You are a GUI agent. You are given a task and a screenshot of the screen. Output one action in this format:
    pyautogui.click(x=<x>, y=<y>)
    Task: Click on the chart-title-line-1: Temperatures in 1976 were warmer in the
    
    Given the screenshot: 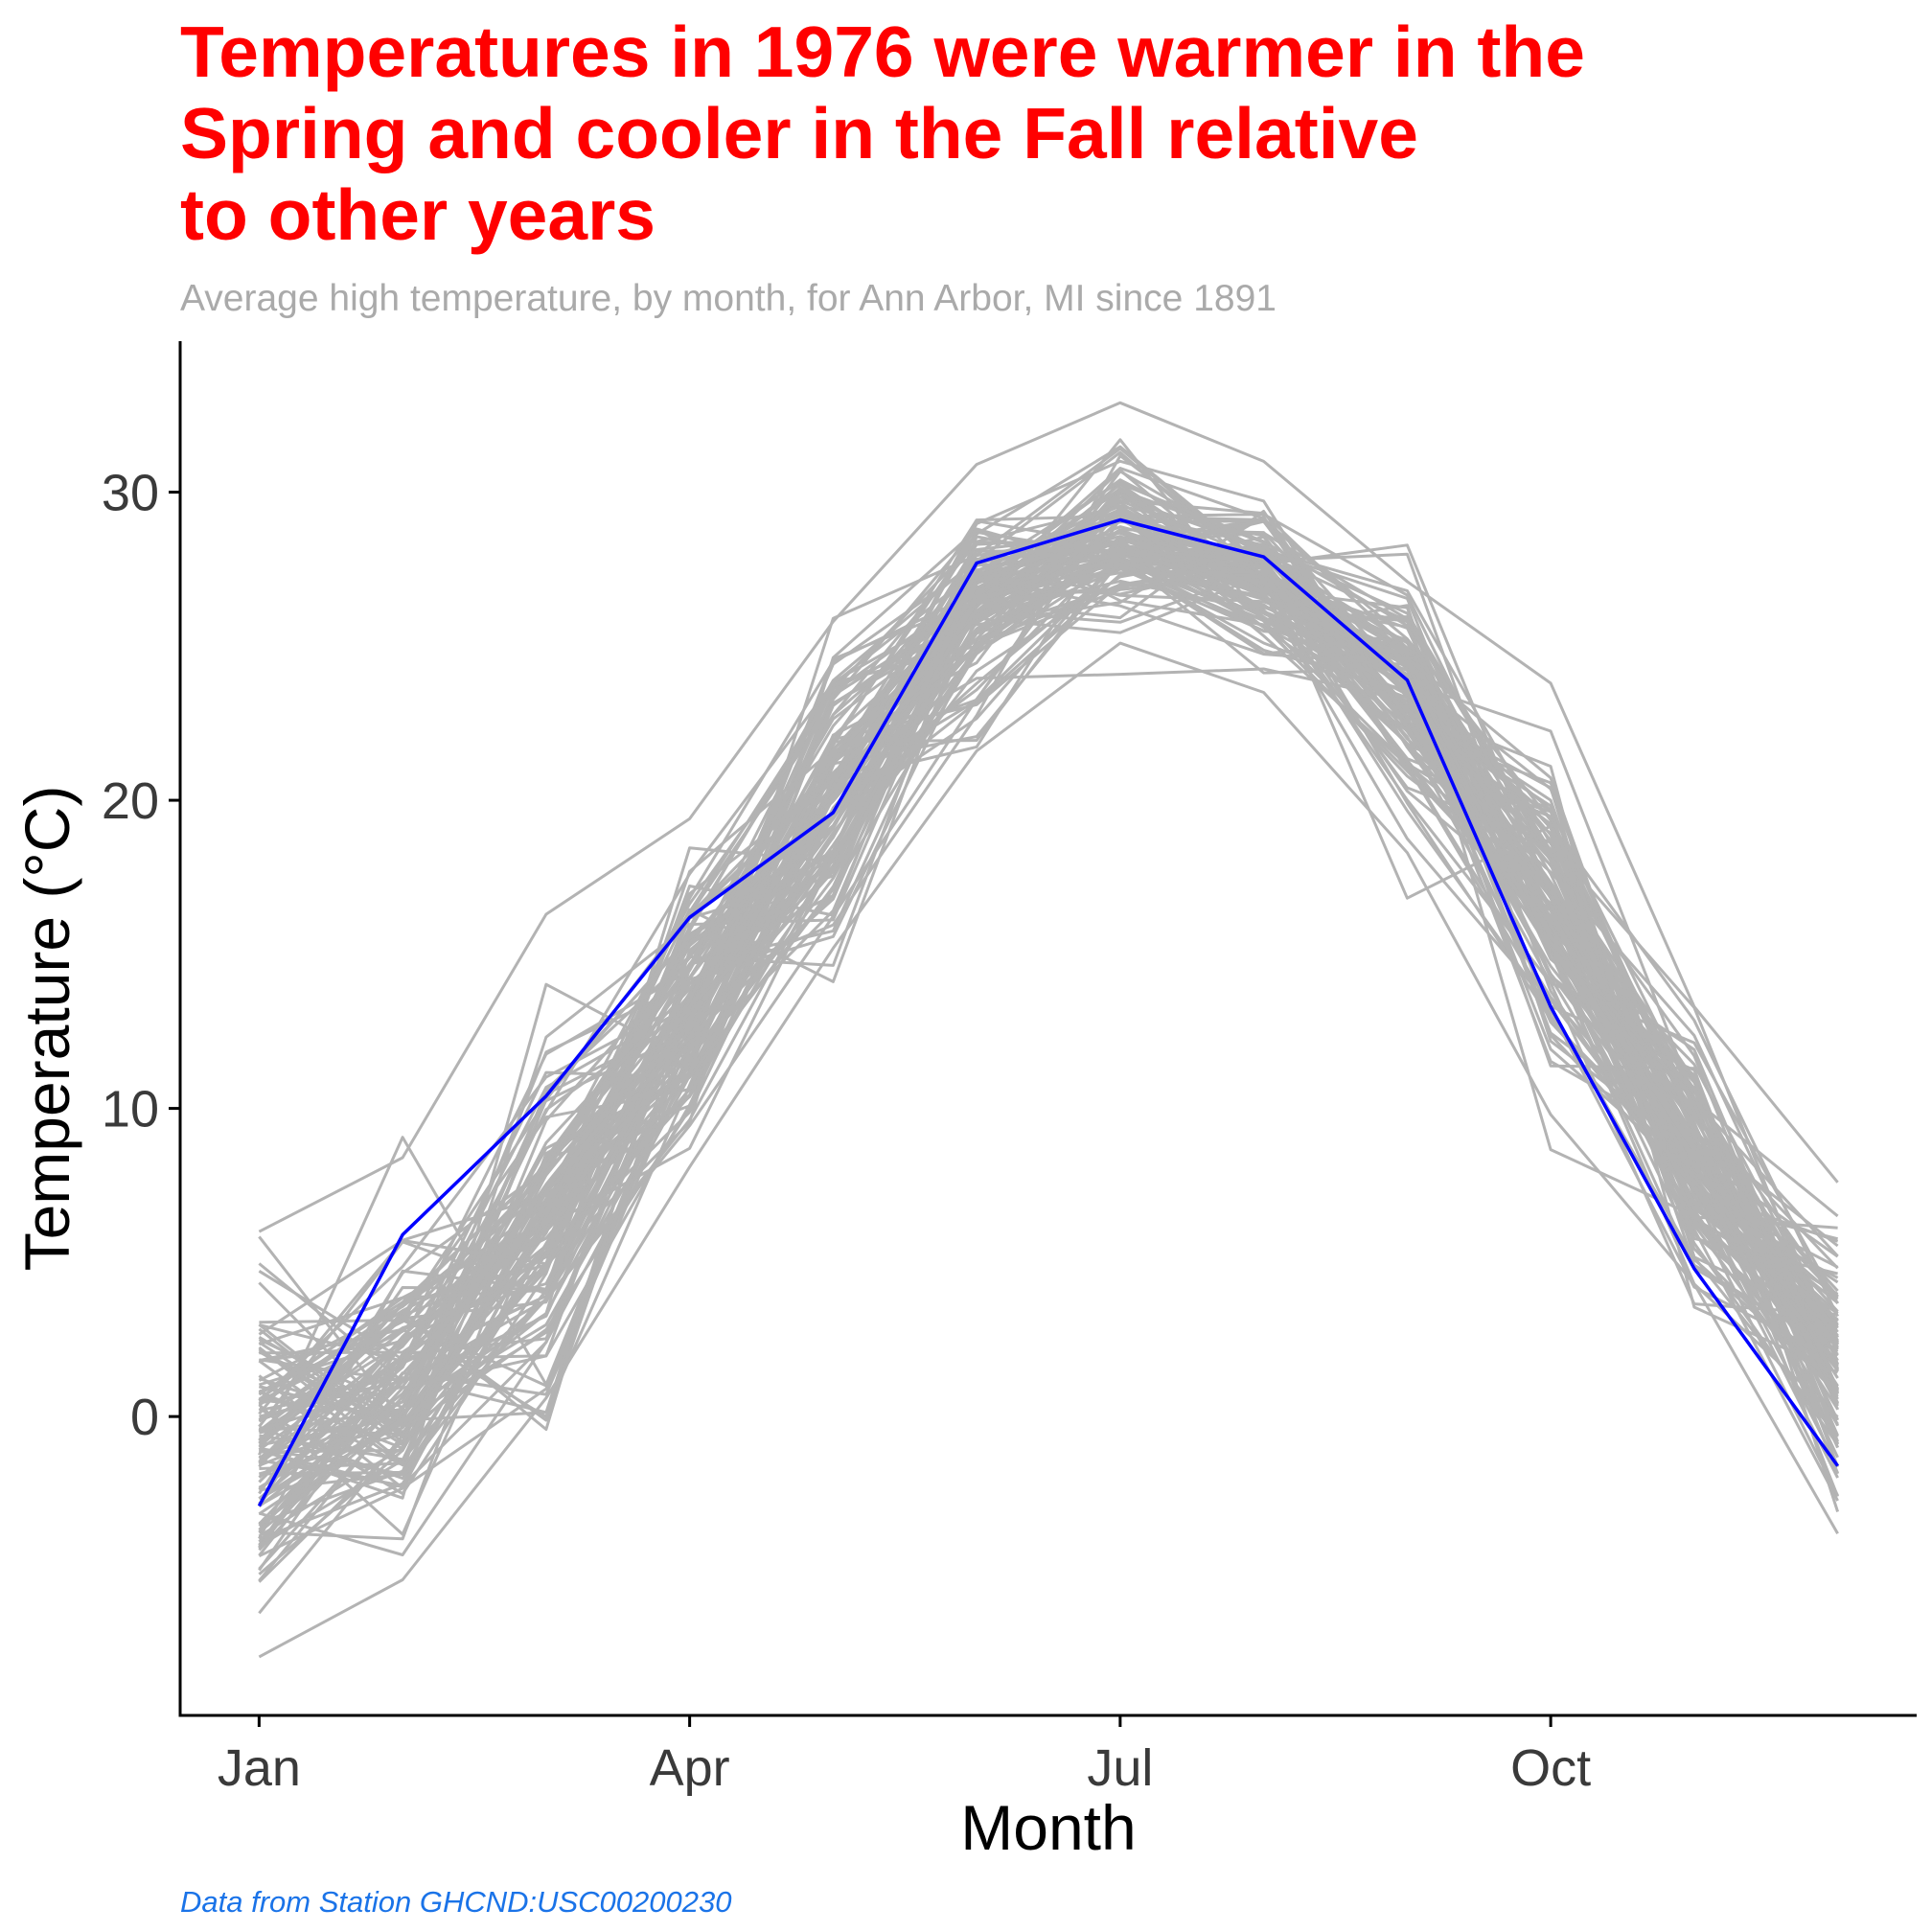 What is the action you would take?
    pyautogui.click(x=882, y=52)
    